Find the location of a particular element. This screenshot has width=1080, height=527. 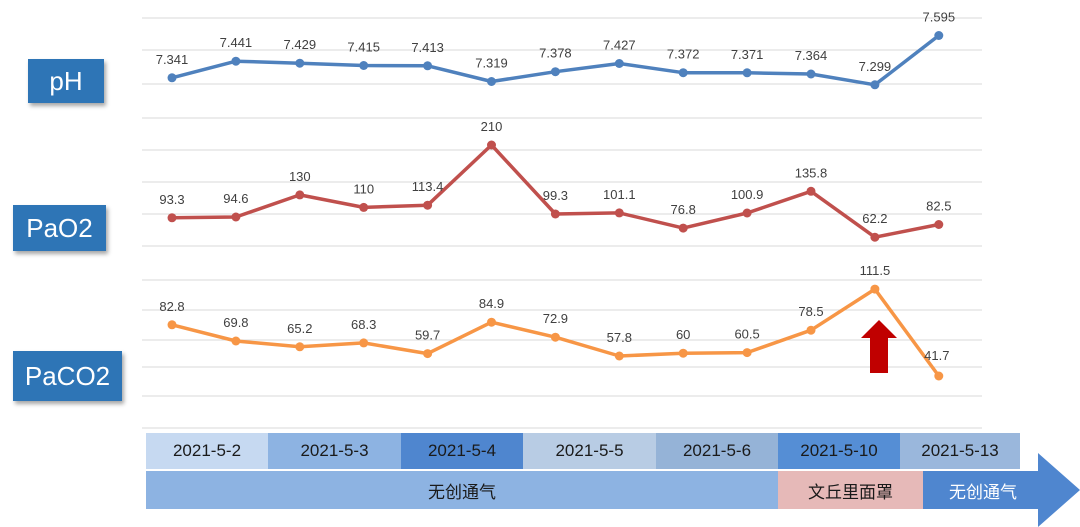

ph-data-label-12: 7.299 is located at coordinates (875, 66).